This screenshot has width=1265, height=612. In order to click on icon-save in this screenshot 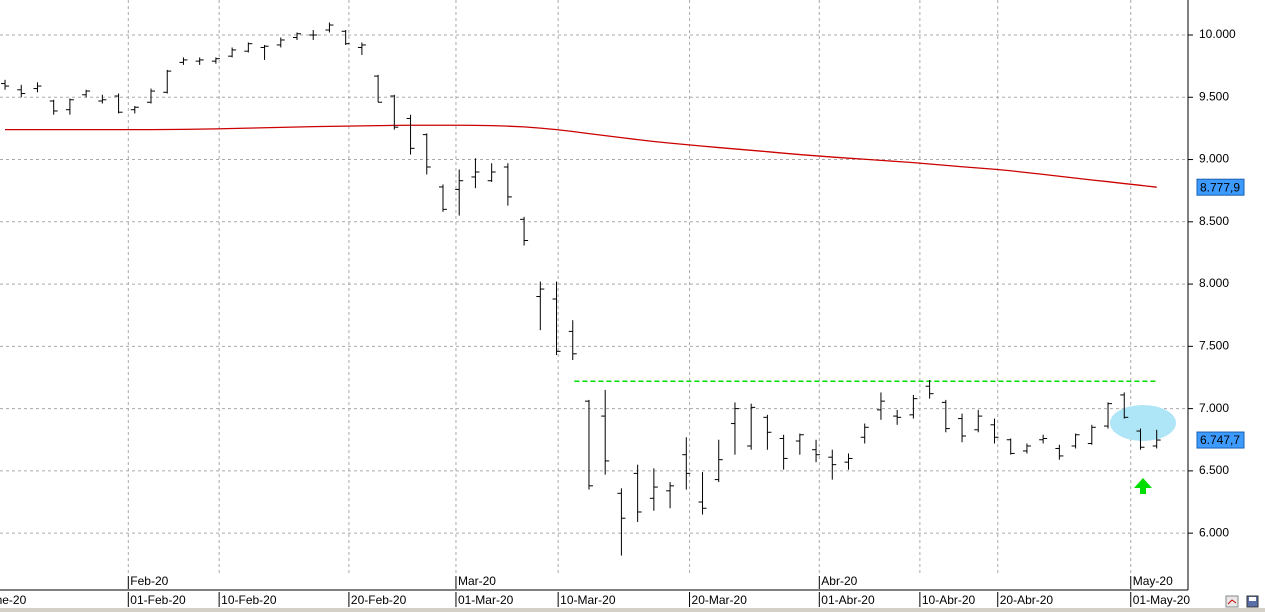, I will do `click(1252, 601)`.